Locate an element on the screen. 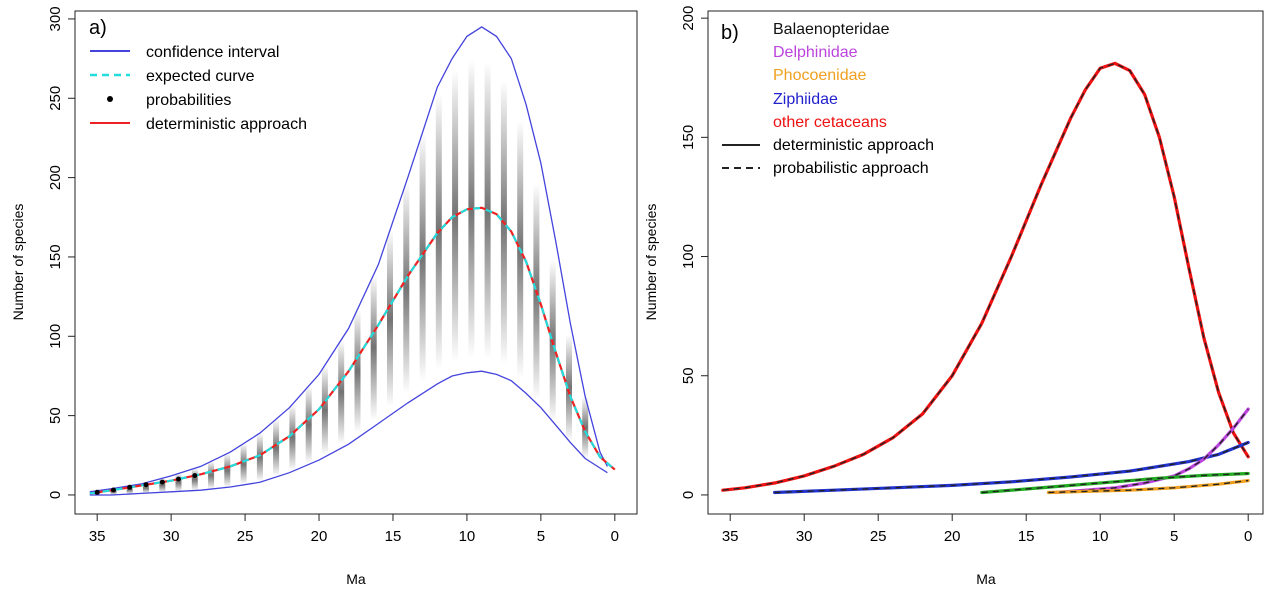 The width and height of the screenshot is (1265, 590). legend-label: expected curve is located at coordinates (200, 76).